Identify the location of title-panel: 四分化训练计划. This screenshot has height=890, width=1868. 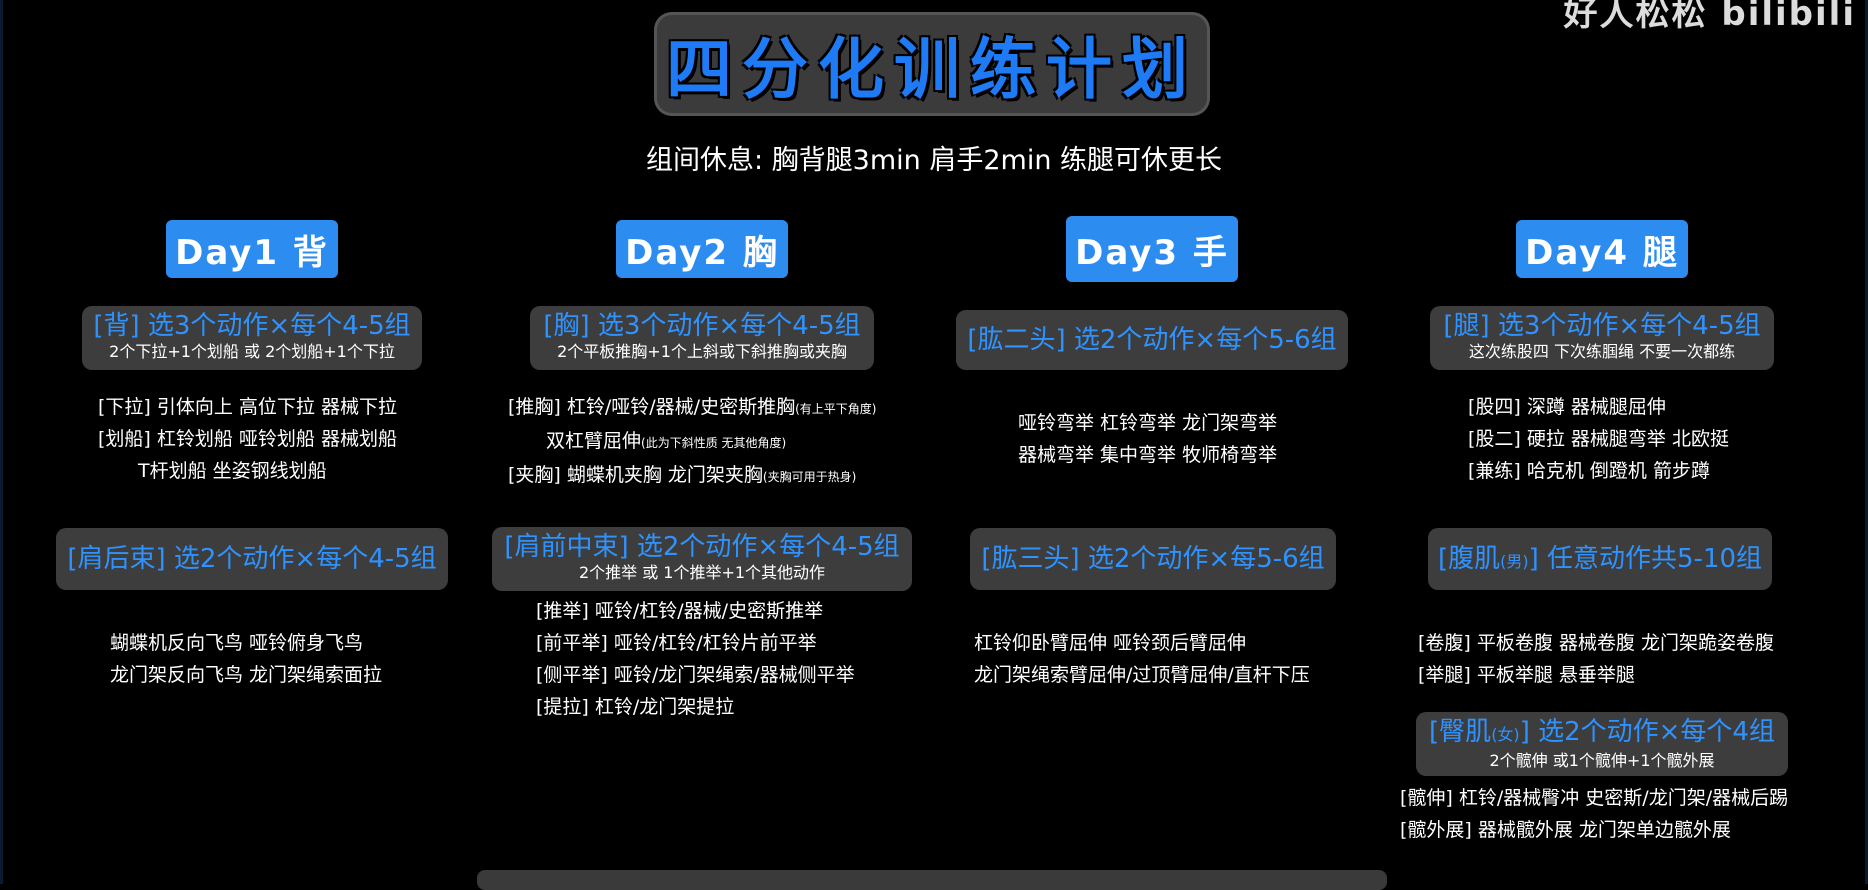
(932, 64).